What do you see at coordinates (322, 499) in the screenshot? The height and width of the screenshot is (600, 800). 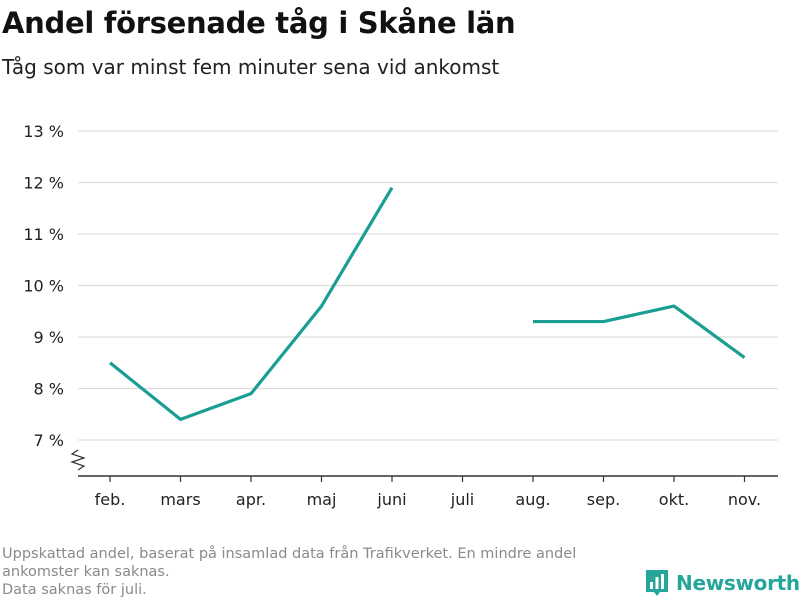 I see `x-tick-label: maj` at bounding box center [322, 499].